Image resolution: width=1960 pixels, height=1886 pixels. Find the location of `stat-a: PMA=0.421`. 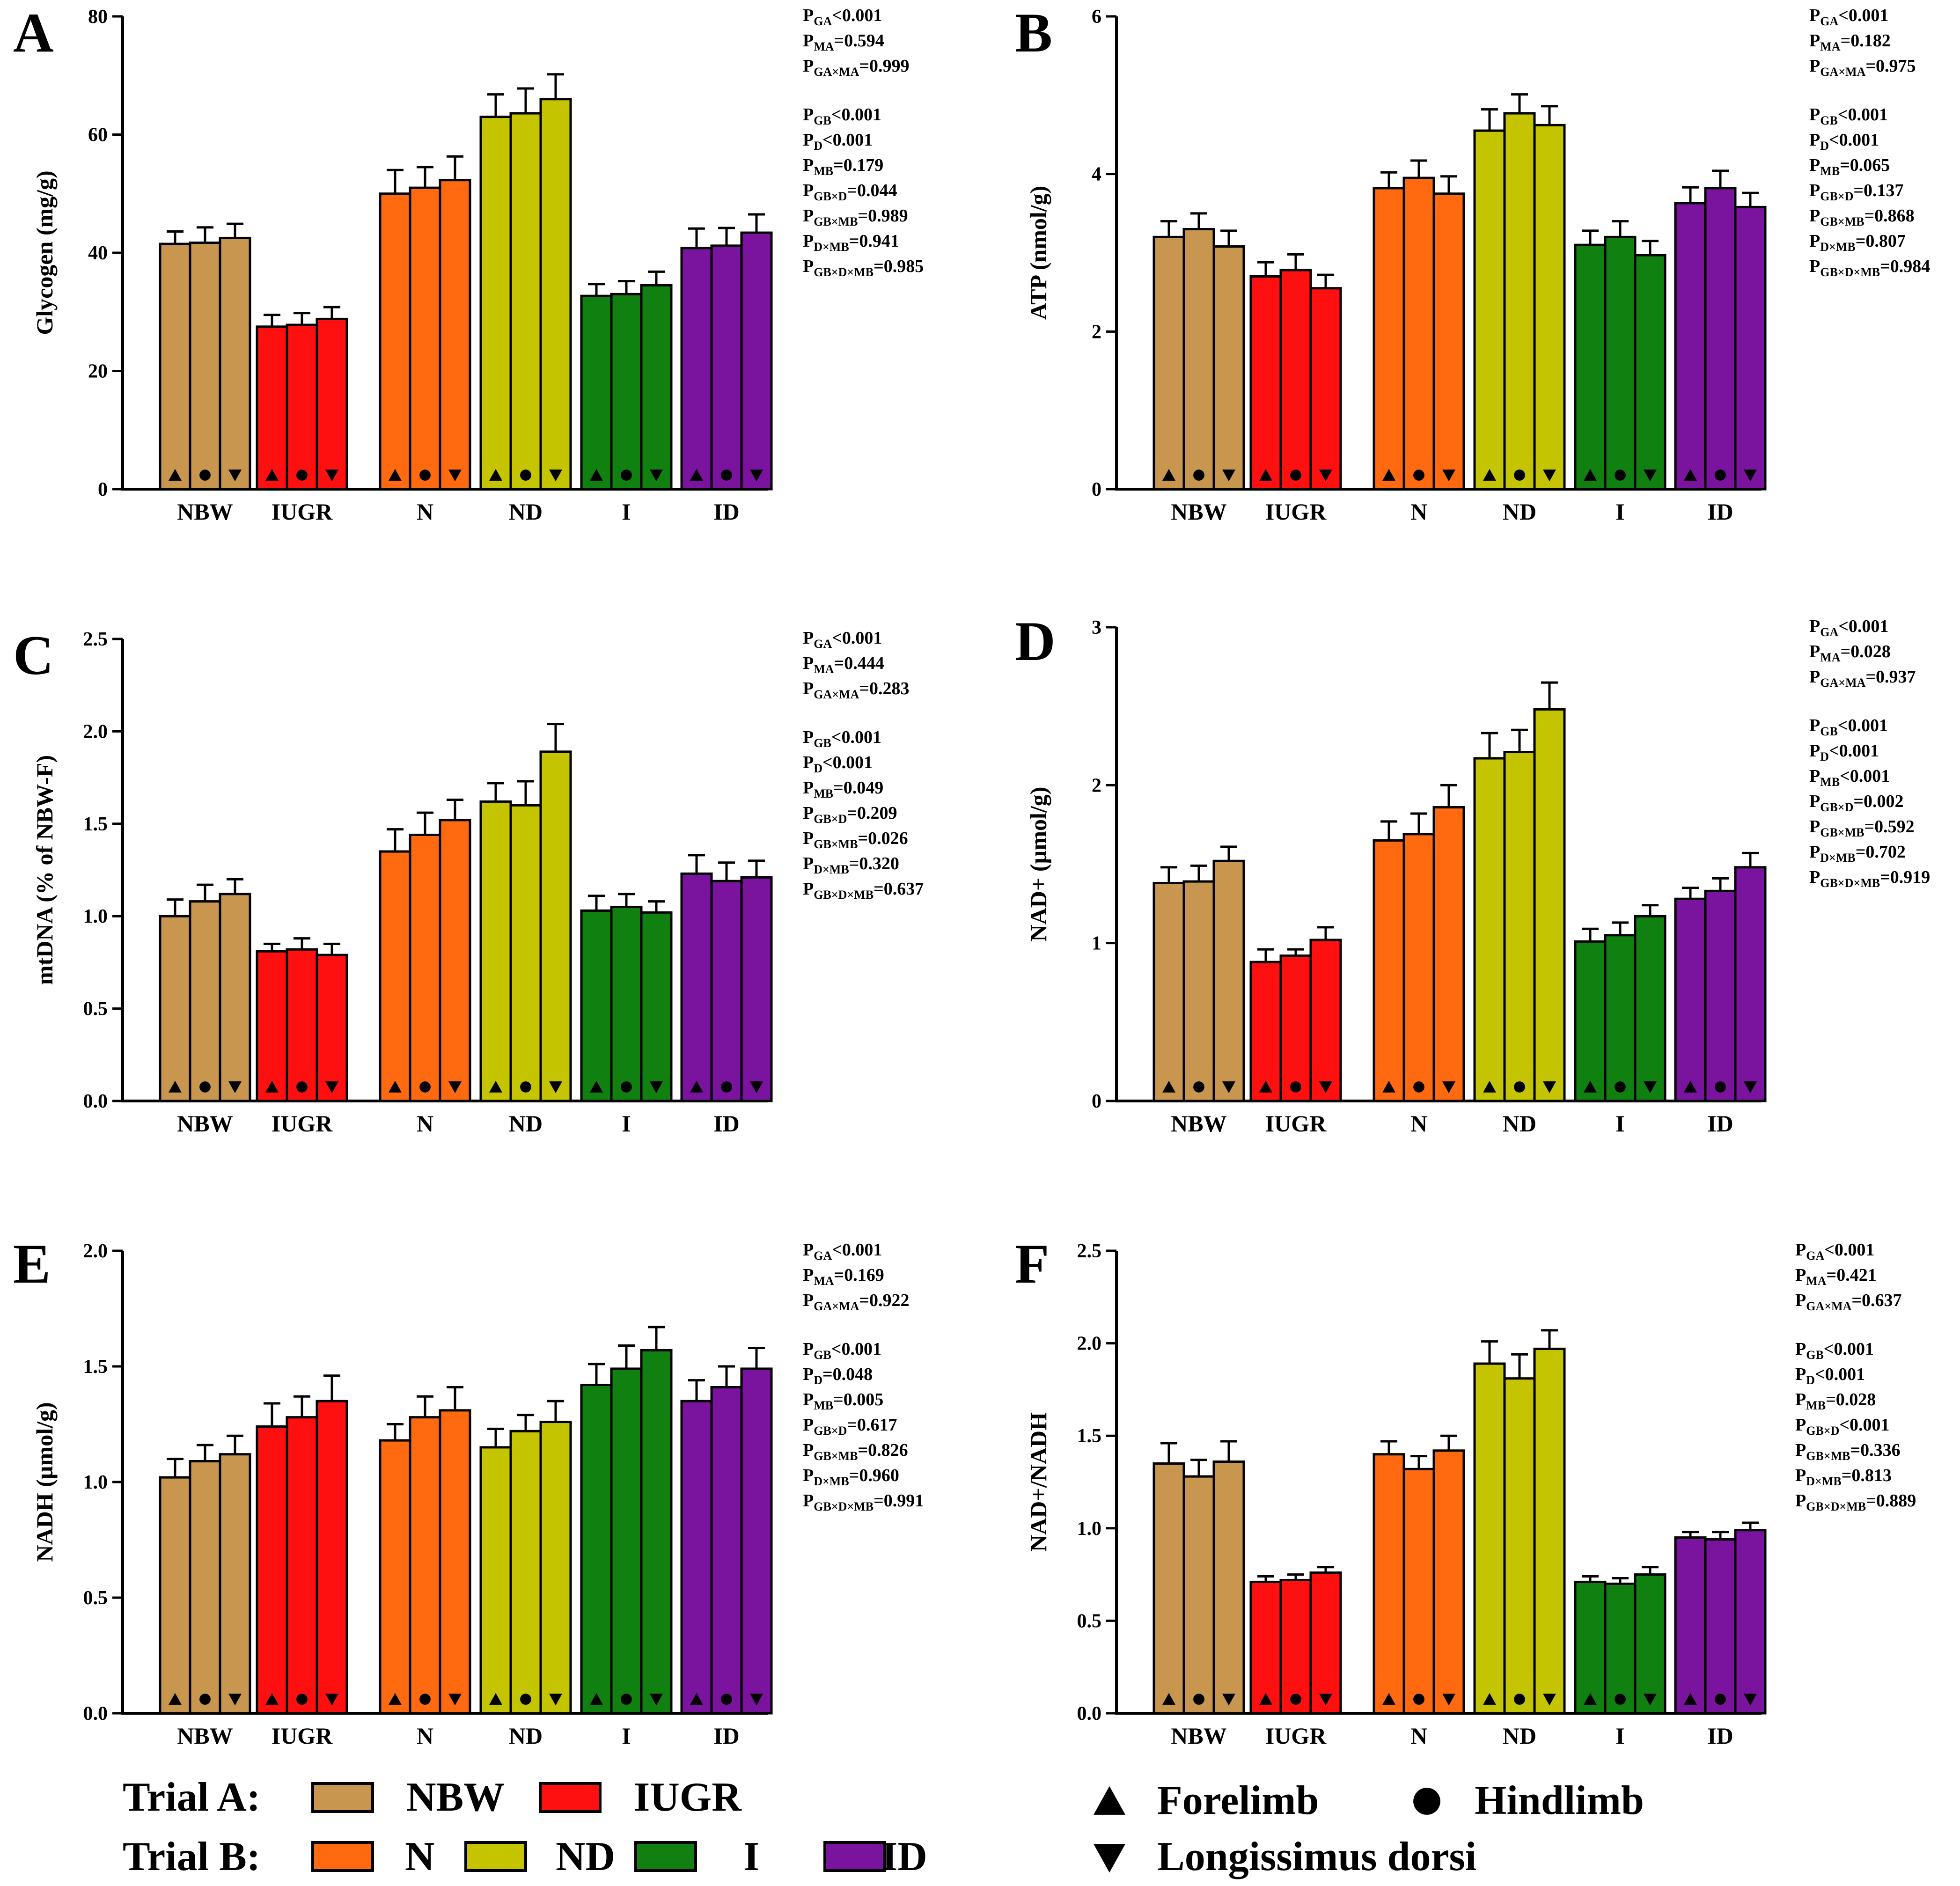

stat-a: PMA=0.421 is located at coordinates (1836, 1276).